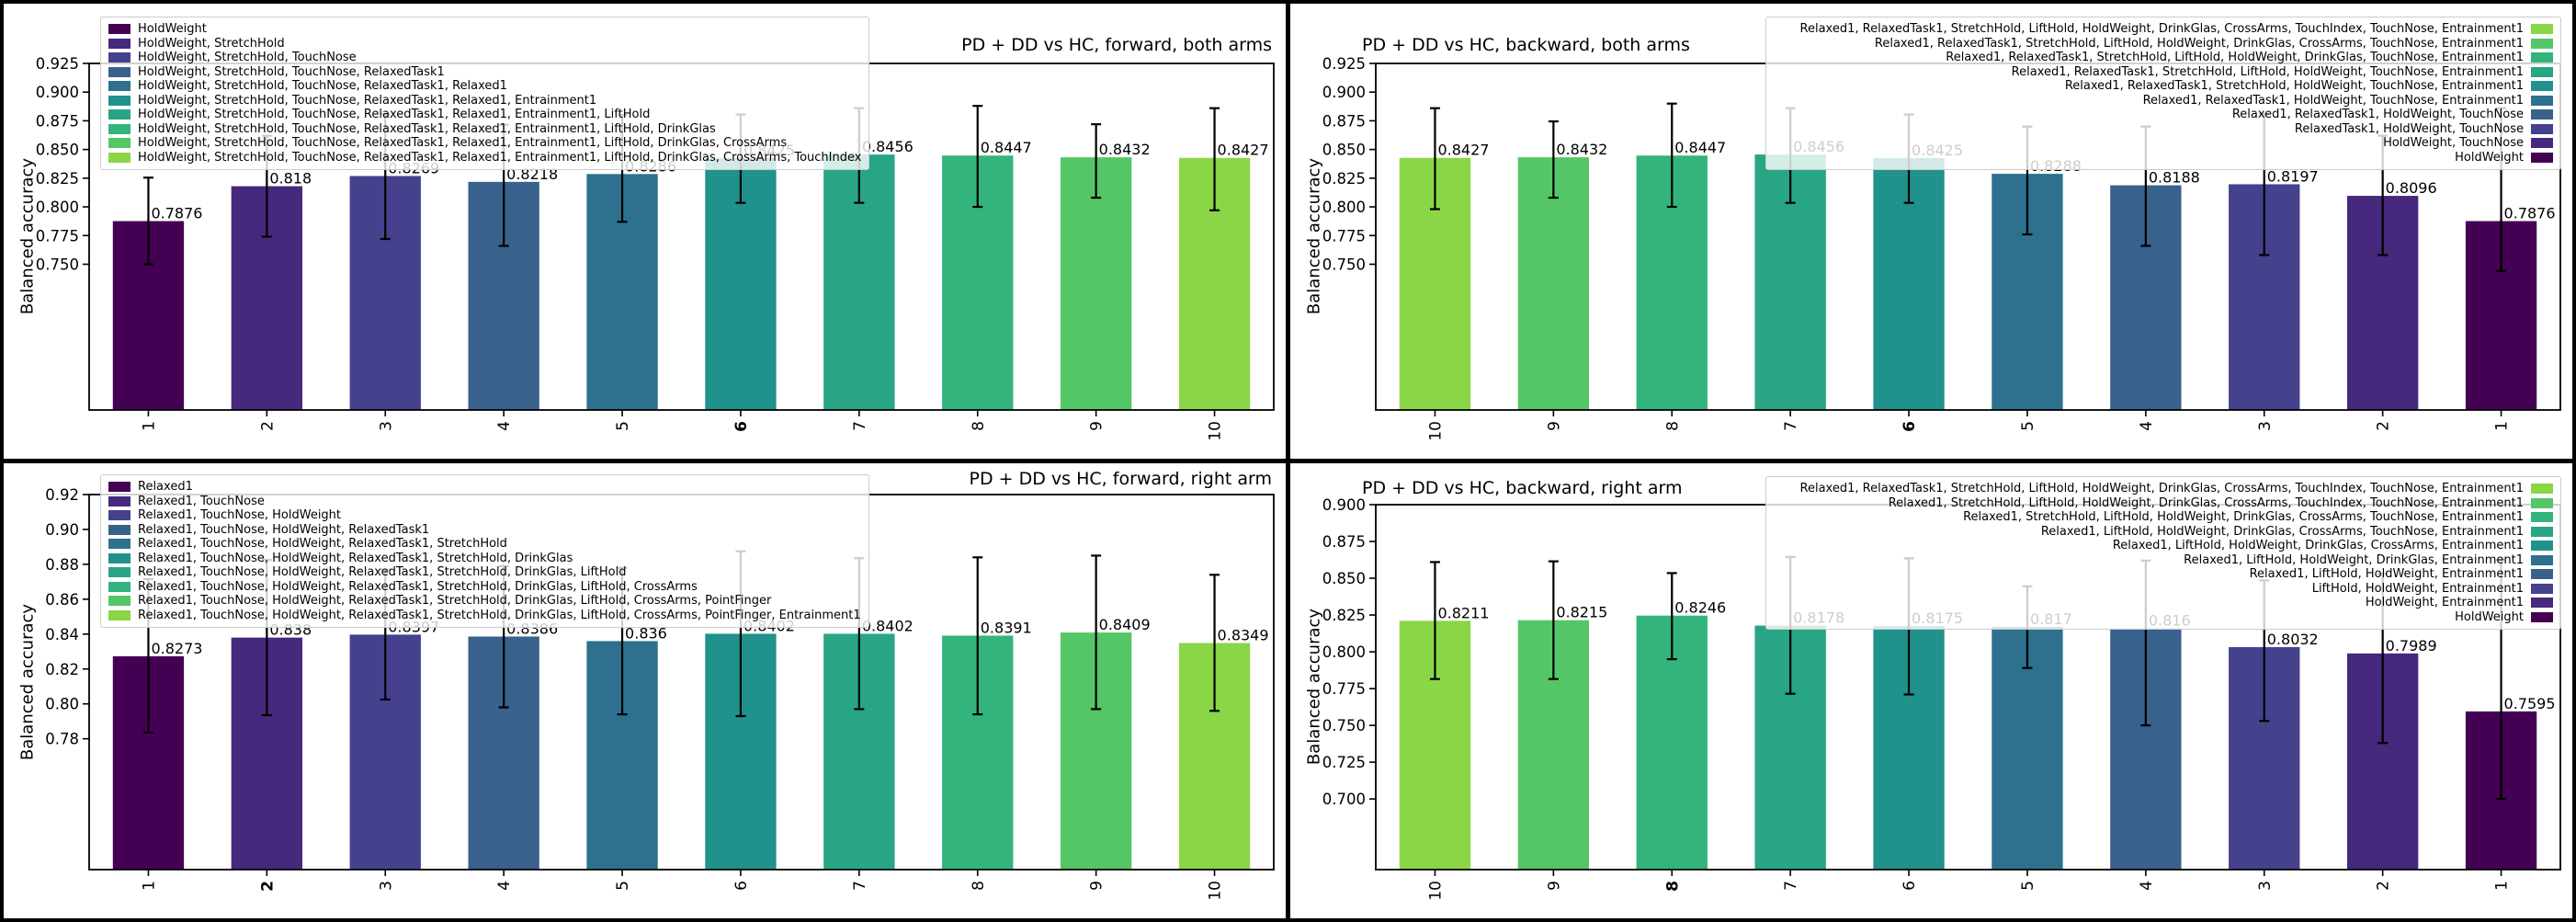 This screenshot has height=922, width=2576. I want to click on bar-value-label: 0.7876, so click(2530, 213).